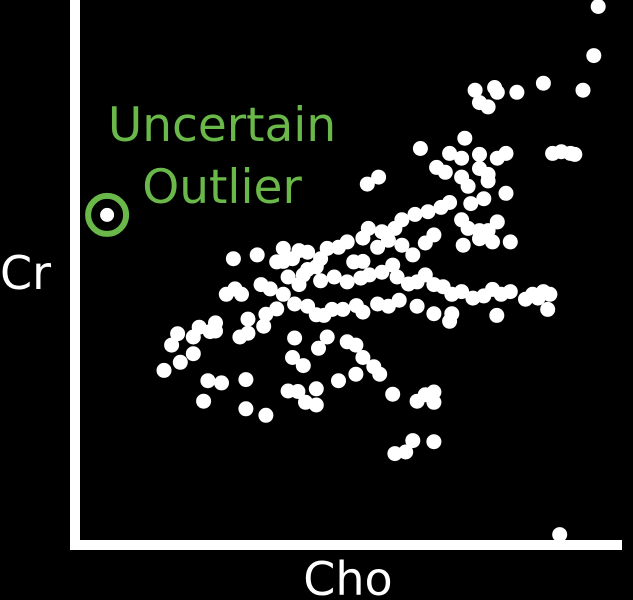 The height and width of the screenshot is (600, 633). Describe the element at coordinates (25, 273) in the screenshot. I see `y-axis-label: Cr` at that location.